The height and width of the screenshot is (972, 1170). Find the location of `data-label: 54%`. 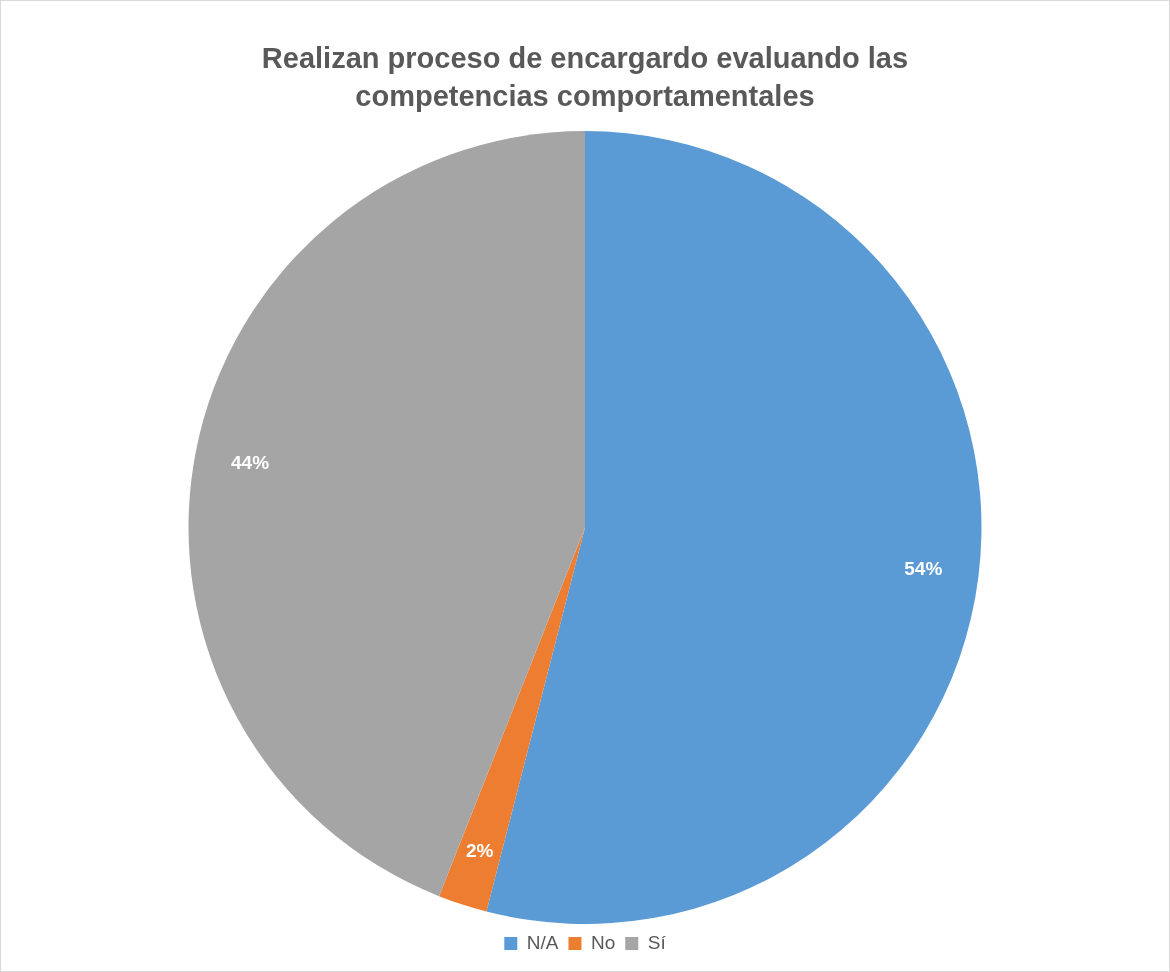

data-label: 54% is located at coordinates (923, 569).